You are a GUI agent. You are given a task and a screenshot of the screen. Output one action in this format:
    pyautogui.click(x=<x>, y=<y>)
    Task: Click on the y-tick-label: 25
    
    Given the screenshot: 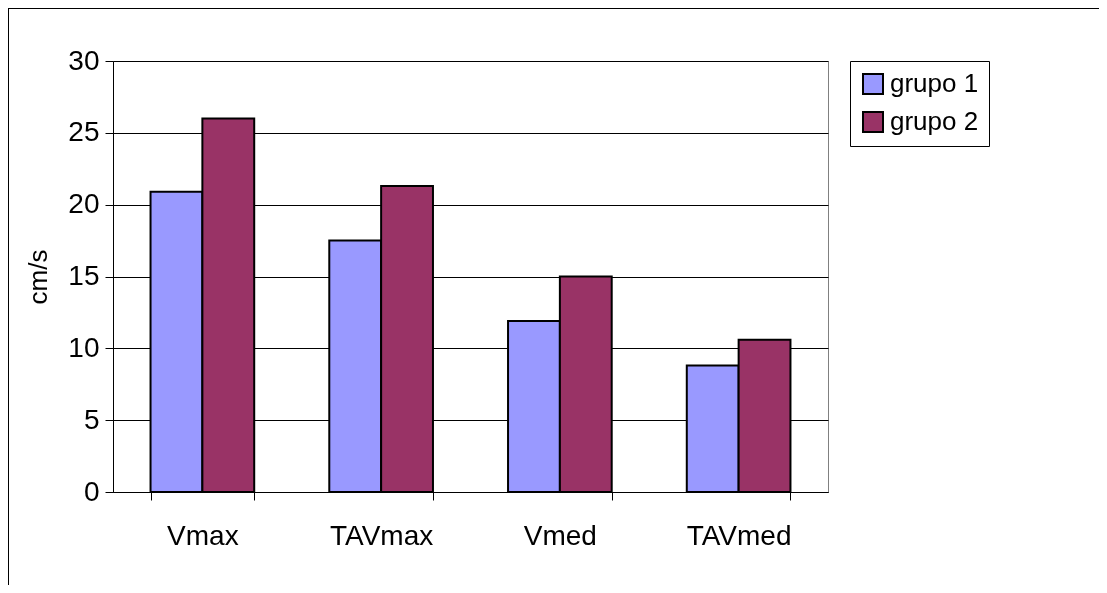 What is the action you would take?
    pyautogui.click(x=84, y=132)
    